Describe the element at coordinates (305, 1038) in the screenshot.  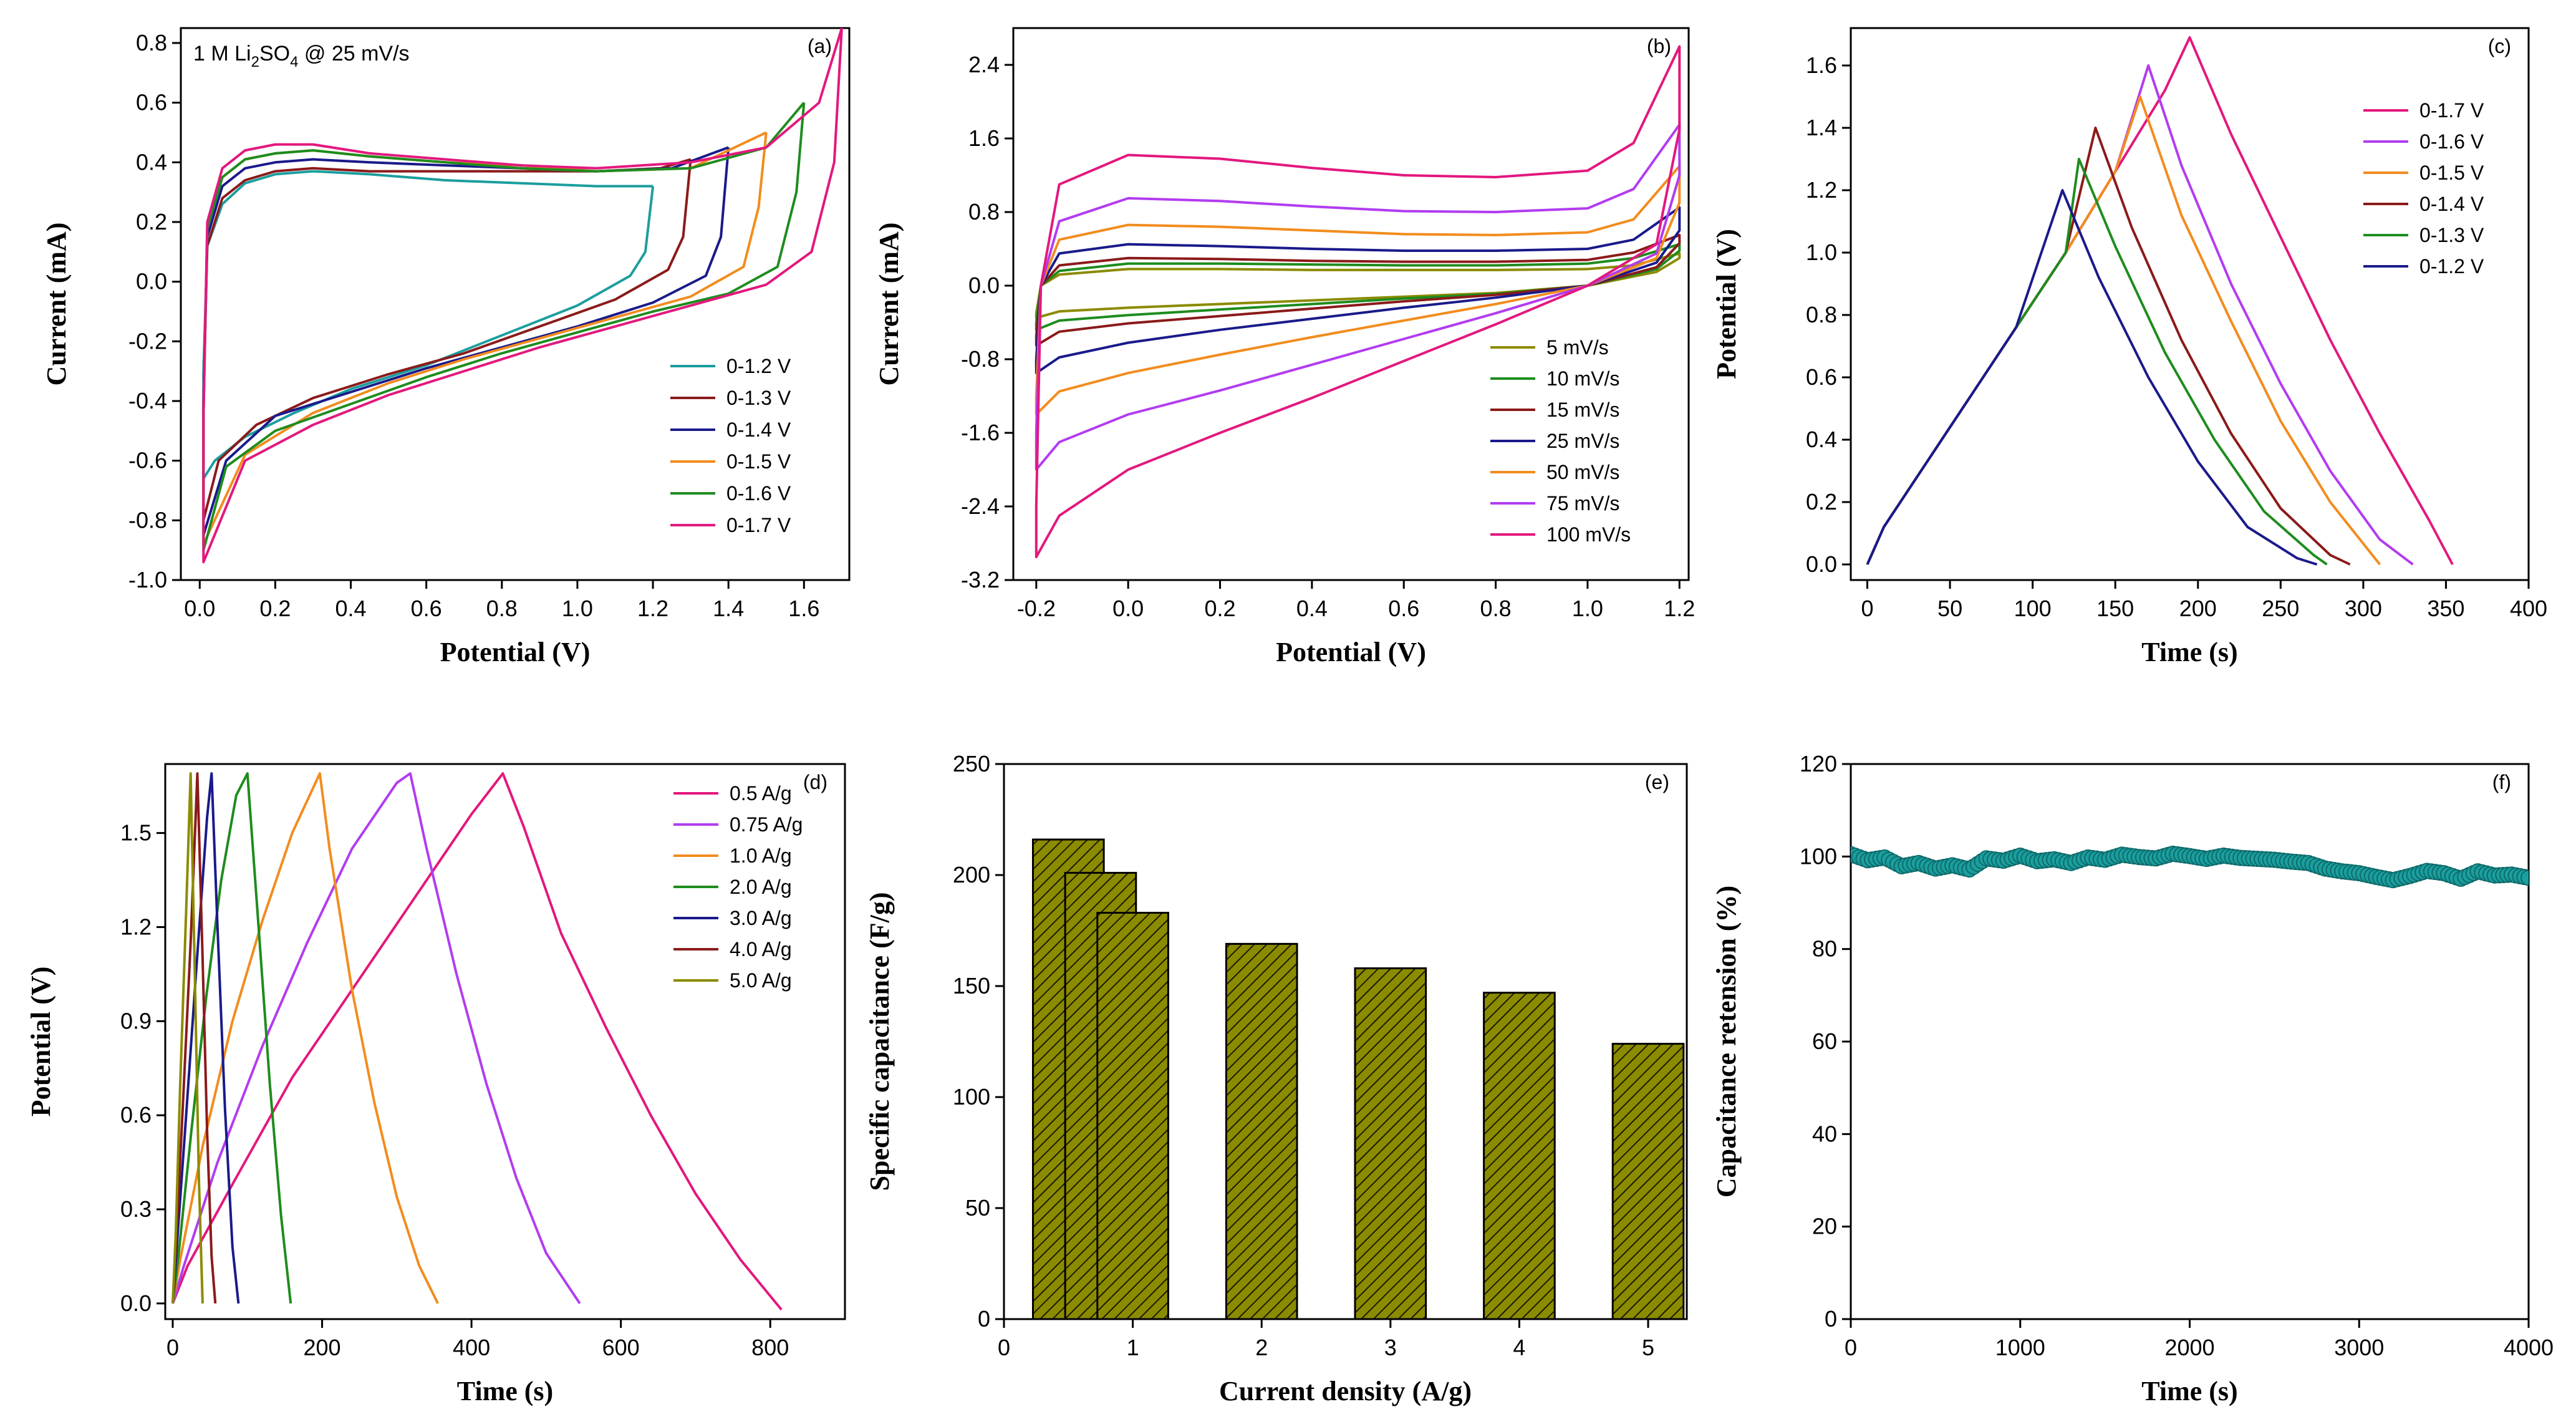
I see `series-line-1-0-a-g` at that location.